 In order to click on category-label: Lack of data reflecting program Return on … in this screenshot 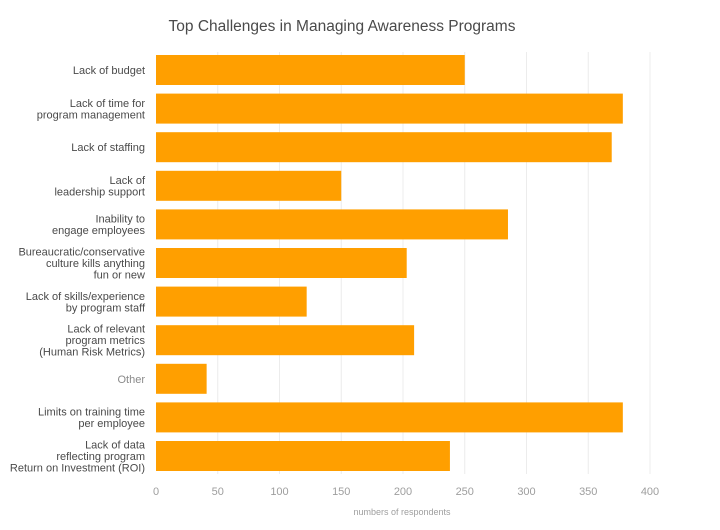, I will do `click(78, 457)`.